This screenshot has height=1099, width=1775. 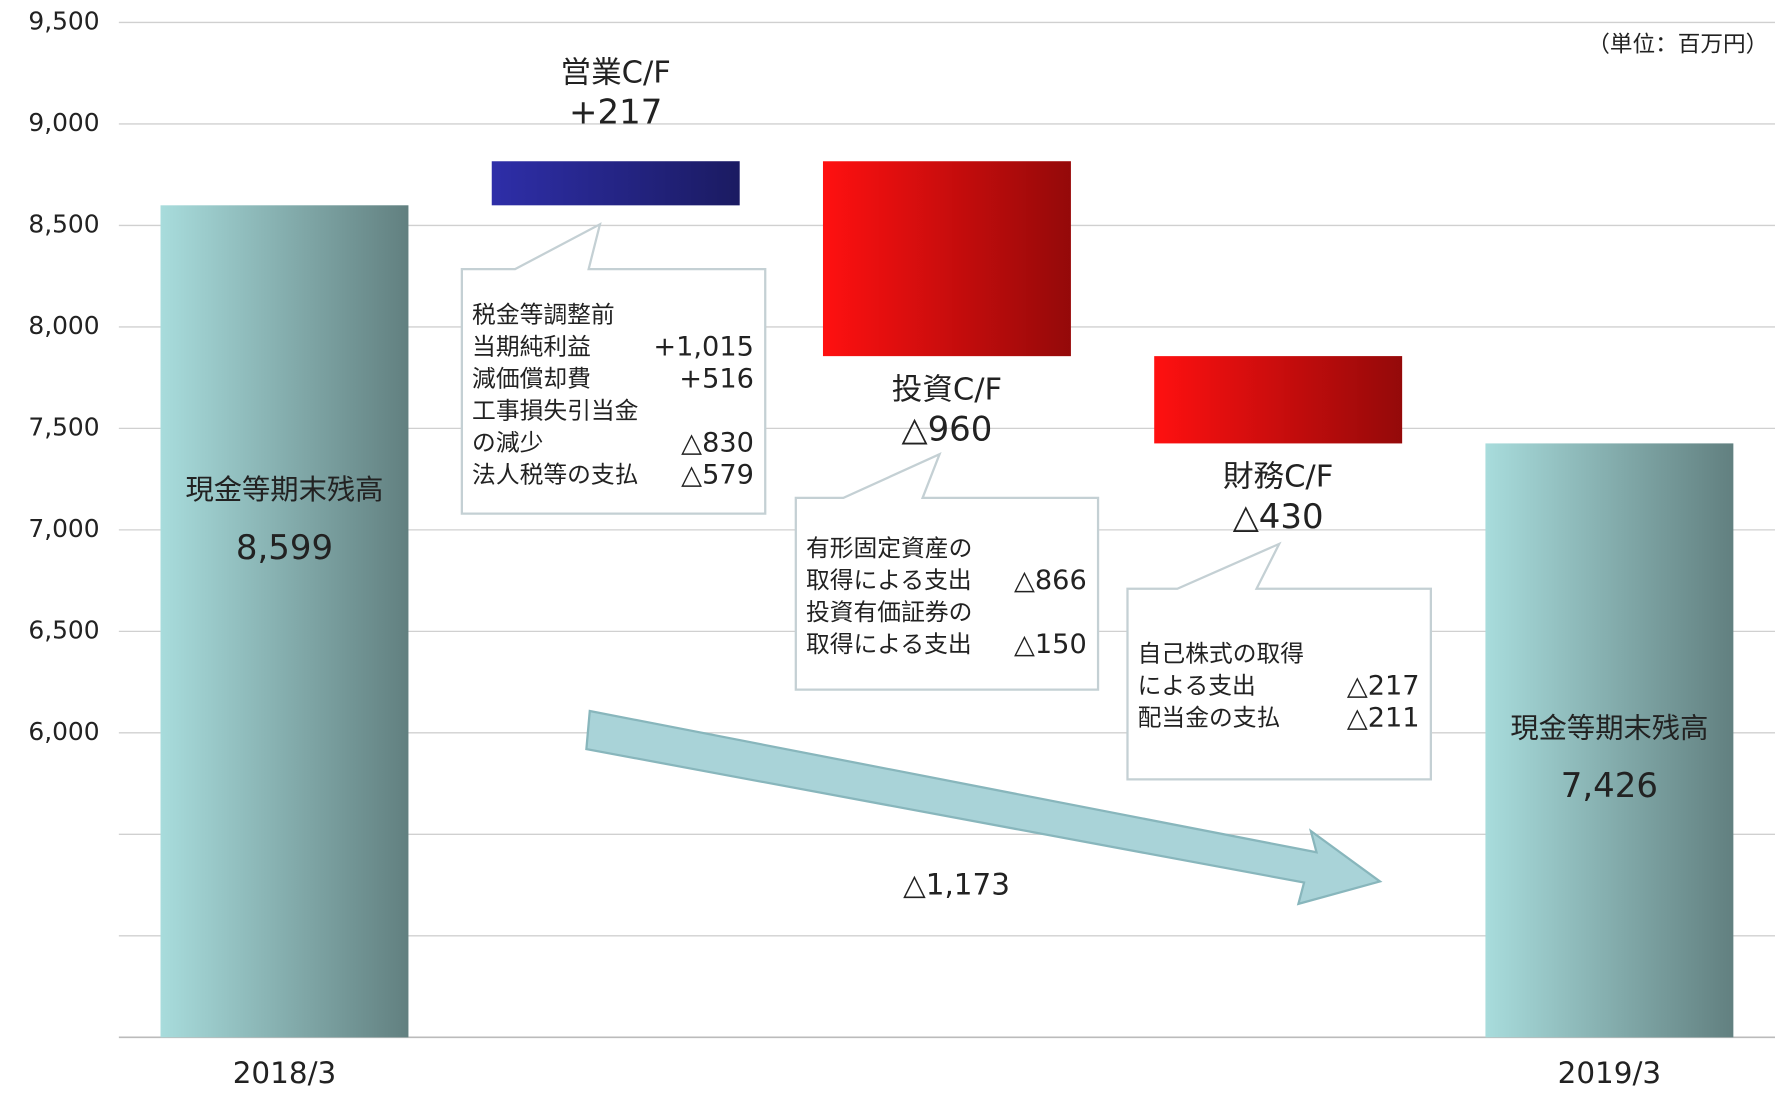 What do you see at coordinates (63, 21) in the screenshot?
I see `y-tick-label: 9,500` at bounding box center [63, 21].